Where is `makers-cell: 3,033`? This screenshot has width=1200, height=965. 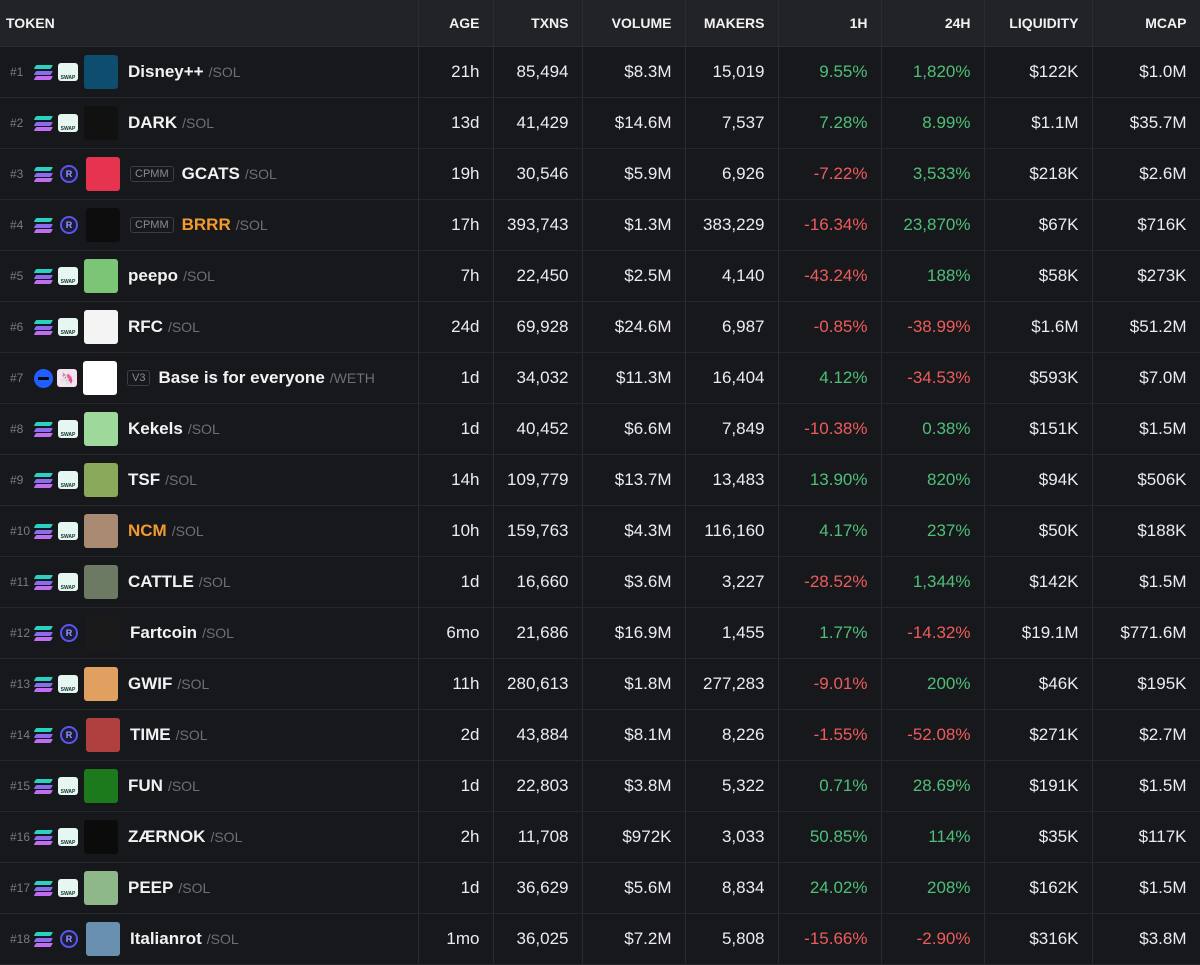
makers-cell: 3,033 is located at coordinates (732, 837).